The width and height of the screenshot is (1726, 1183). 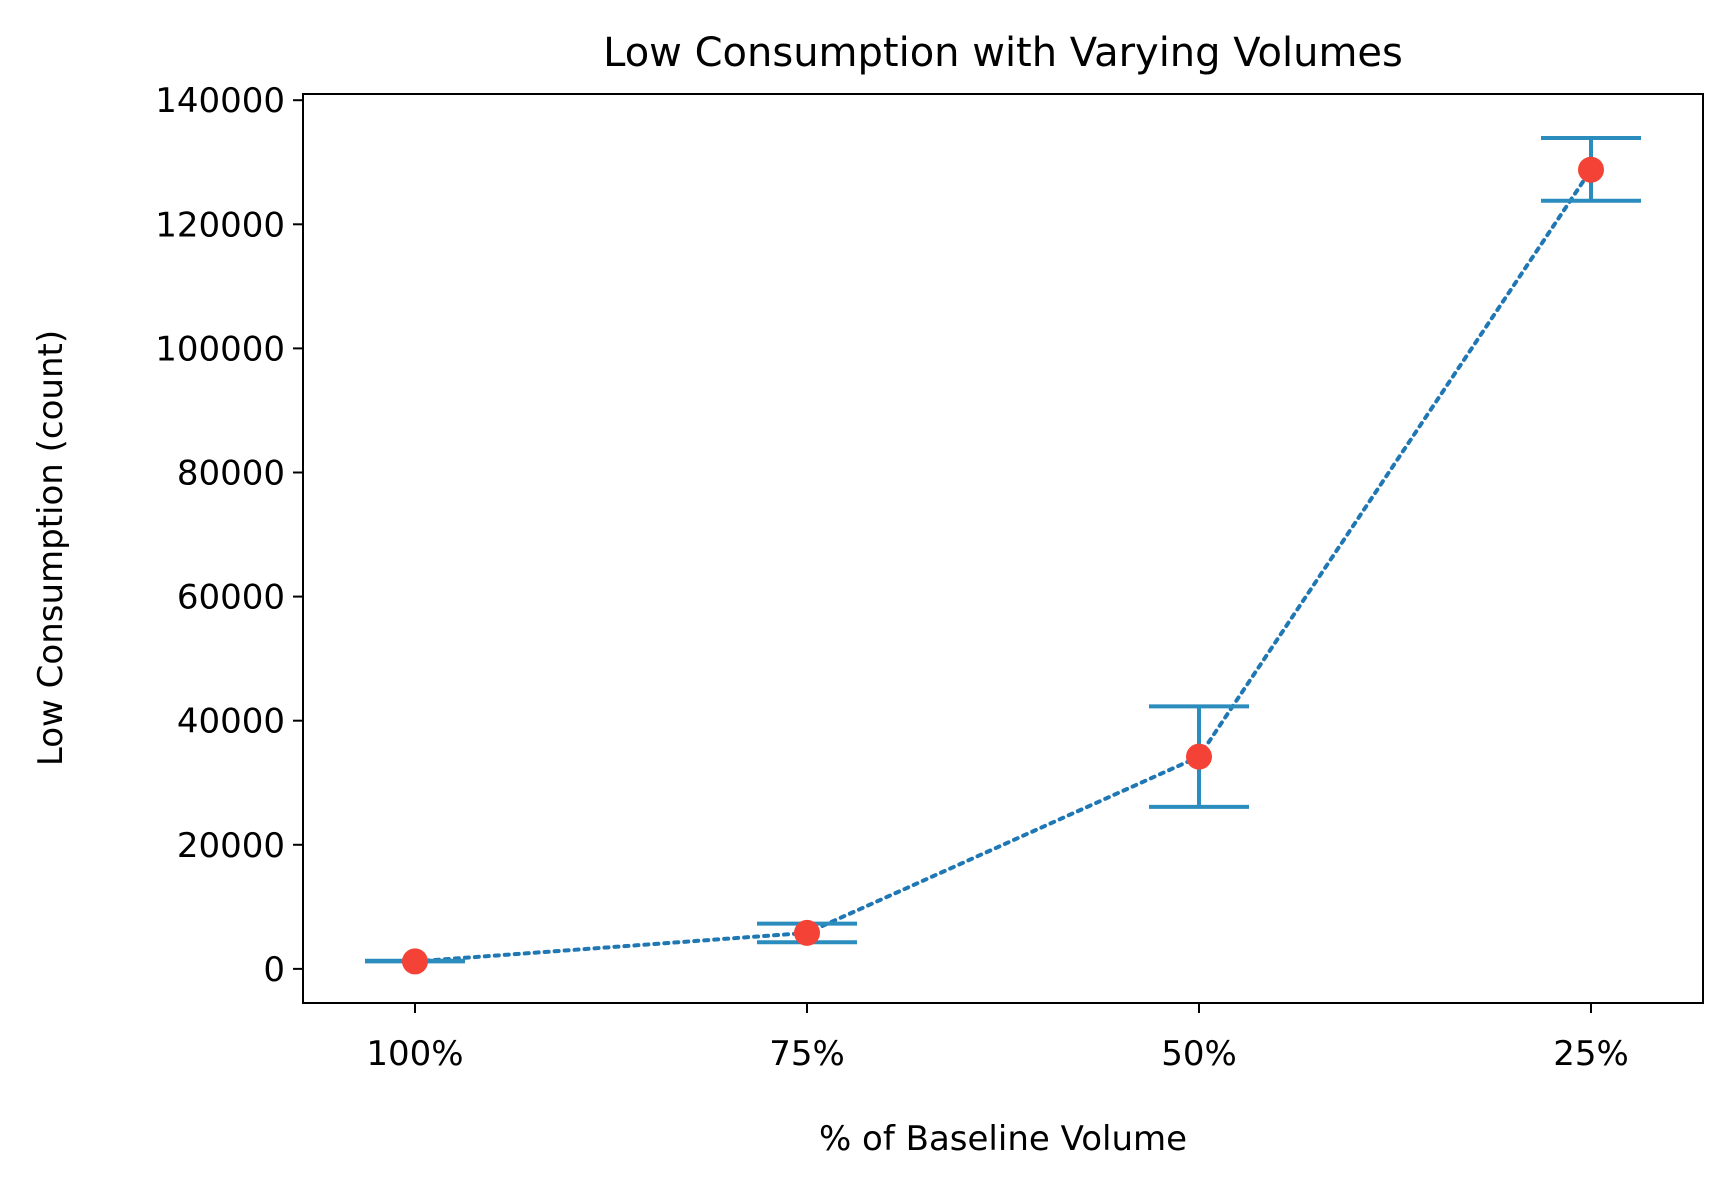 What do you see at coordinates (414, 1054) in the screenshot?
I see `x-tick-label: 100%` at bounding box center [414, 1054].